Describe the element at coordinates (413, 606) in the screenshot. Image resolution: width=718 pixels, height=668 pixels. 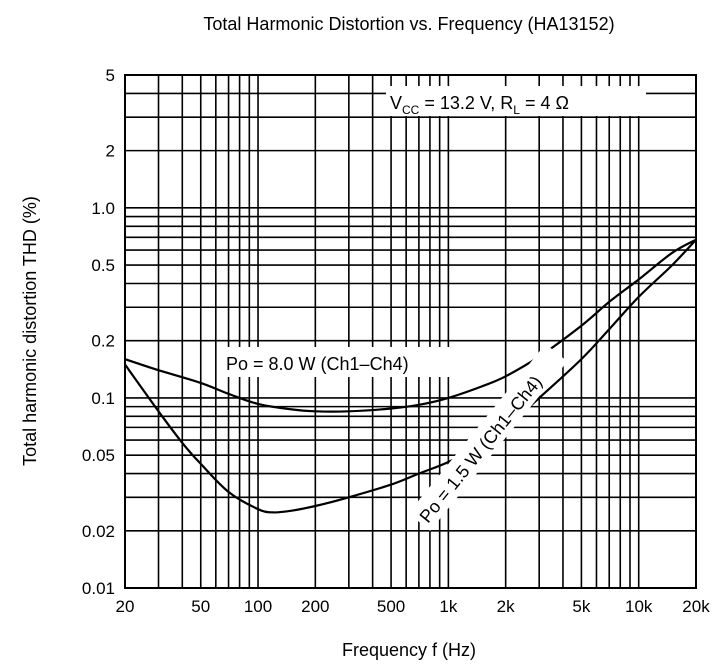
I see `x-tick-labels: 20 50 100 200 500 1k 2k 5k 10k 20k` at that location.